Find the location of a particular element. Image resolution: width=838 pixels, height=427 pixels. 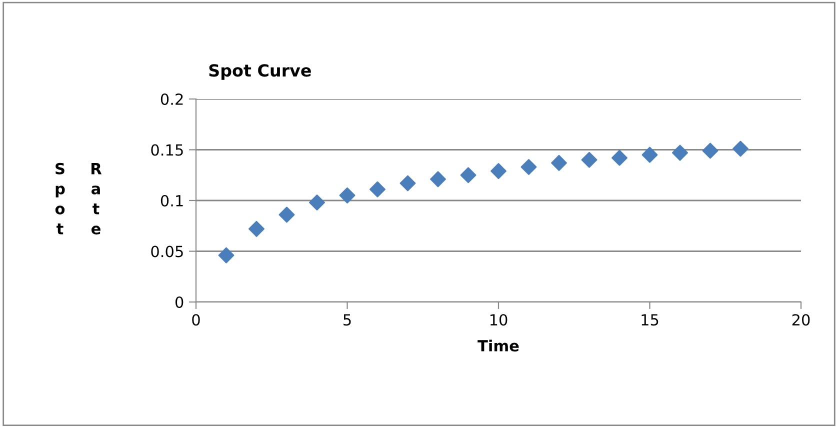

x-axis-title: Time is located at coordinates (498, 346).